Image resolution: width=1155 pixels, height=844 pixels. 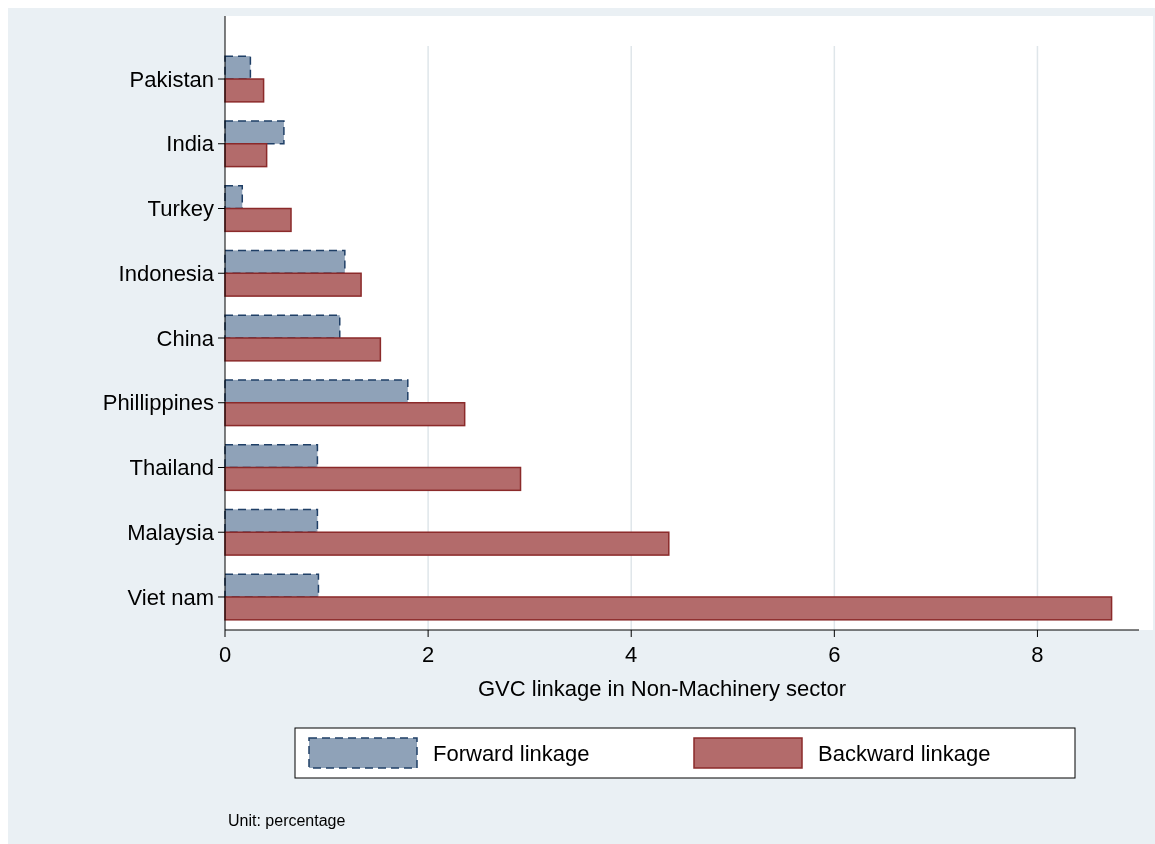 I want to click on x-tick-label: 0, so click(x=225, y=654).